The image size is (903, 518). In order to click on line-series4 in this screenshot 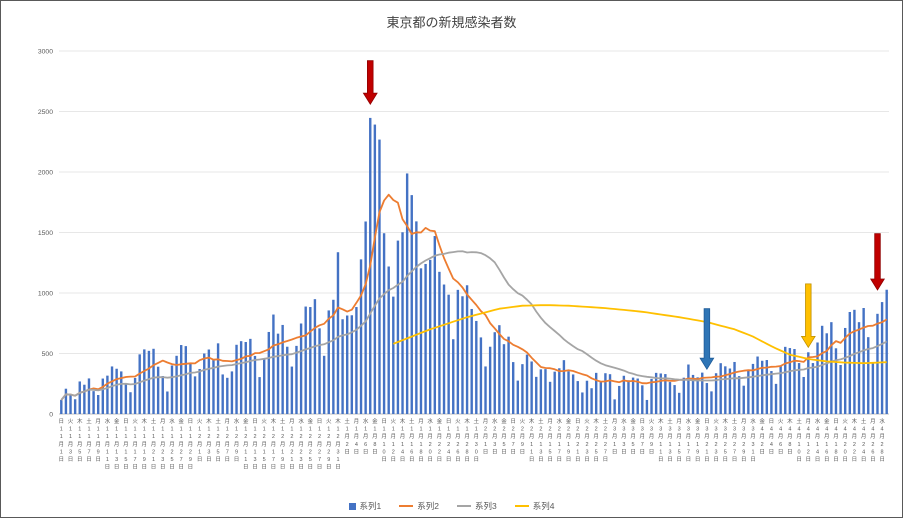, I will do `click(639, 334)`.